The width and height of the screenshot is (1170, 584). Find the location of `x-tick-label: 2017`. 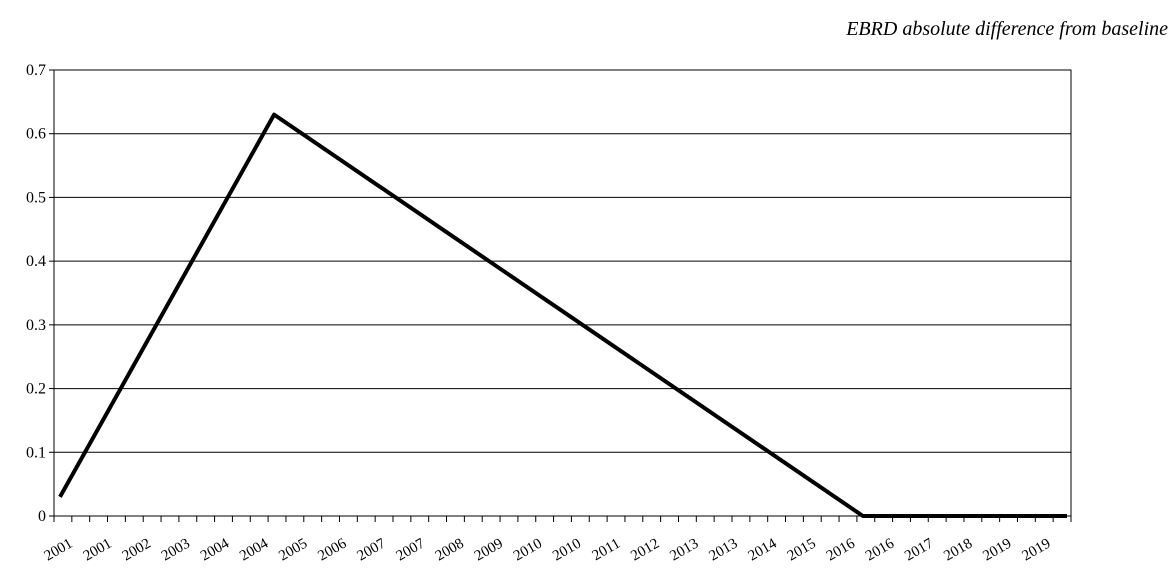

x-tick-label: 2017 is located at coordinates (919, 549).